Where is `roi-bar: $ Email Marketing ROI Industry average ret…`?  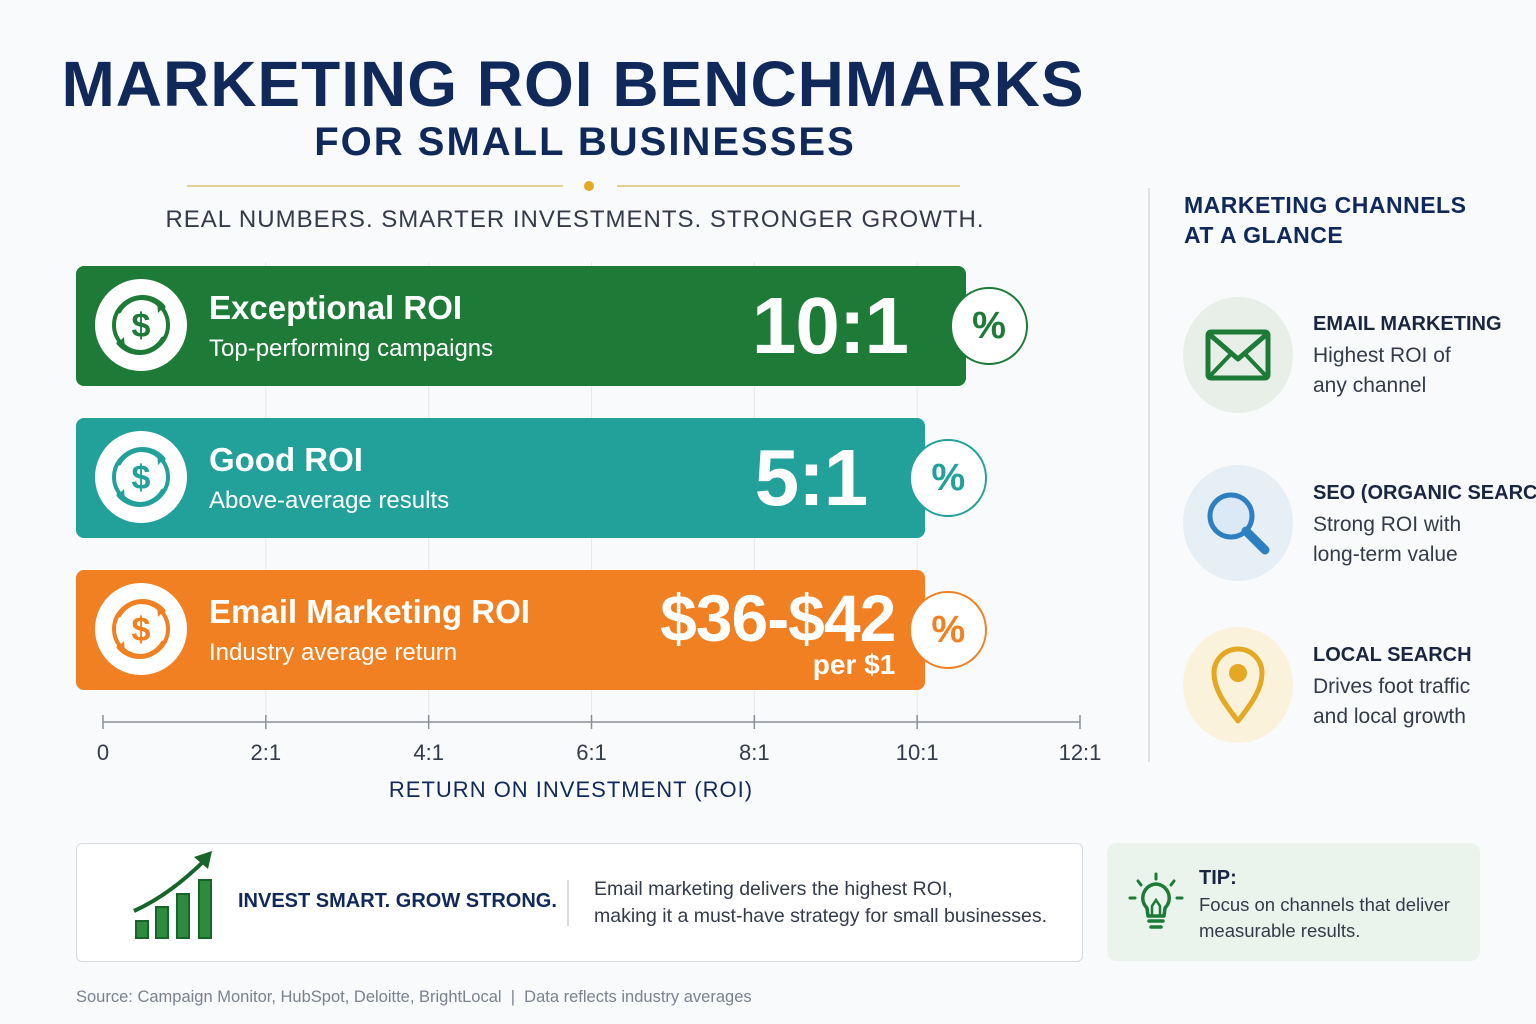
roi-bar: $ Email Marketing ROI Industry average ret… is located at coordinates (501, 630).